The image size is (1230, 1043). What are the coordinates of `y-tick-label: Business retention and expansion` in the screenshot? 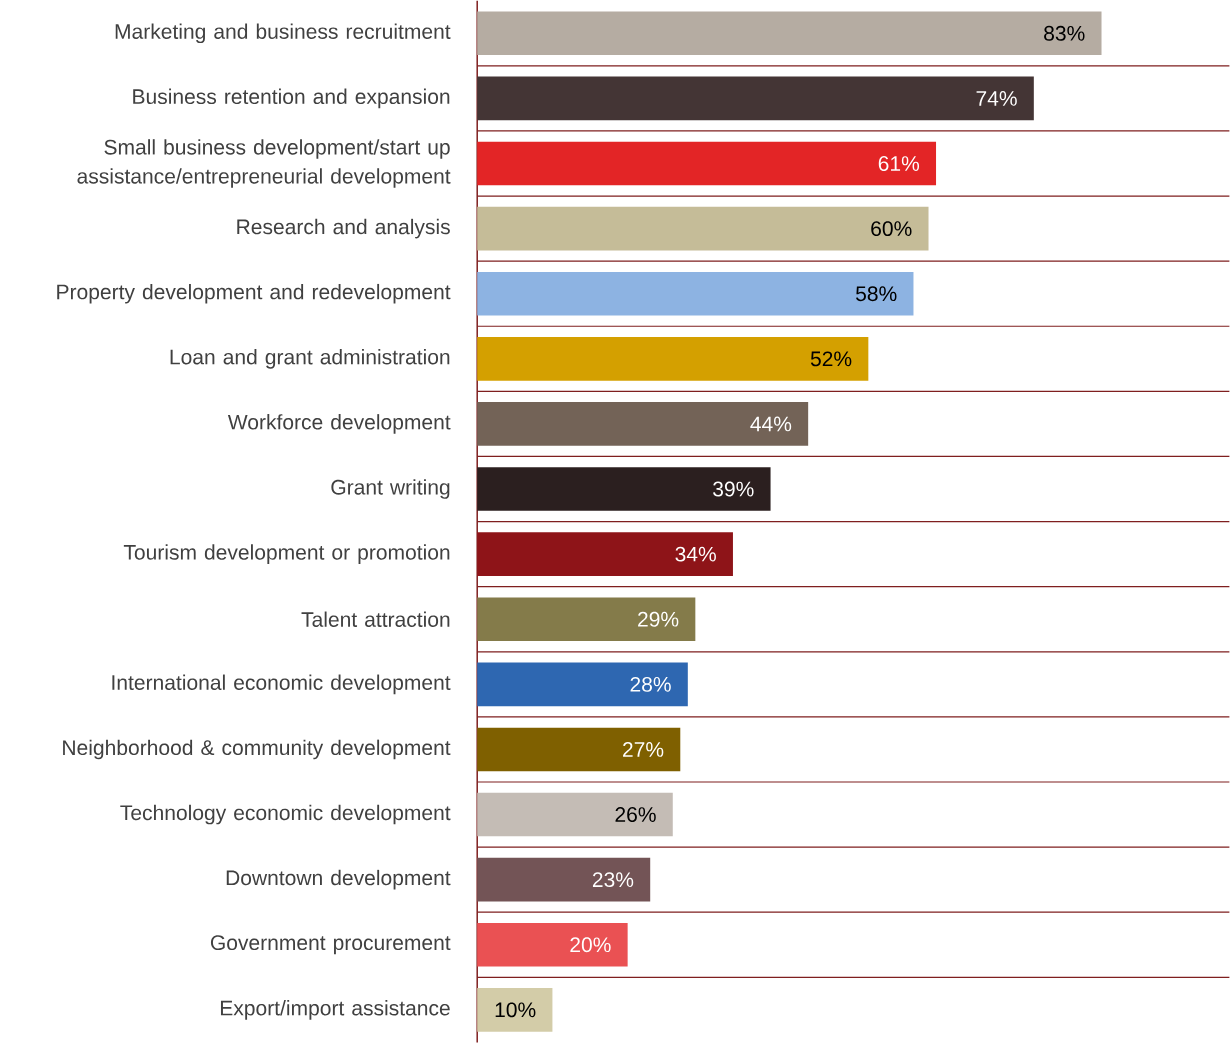 It's located at (291, 98).